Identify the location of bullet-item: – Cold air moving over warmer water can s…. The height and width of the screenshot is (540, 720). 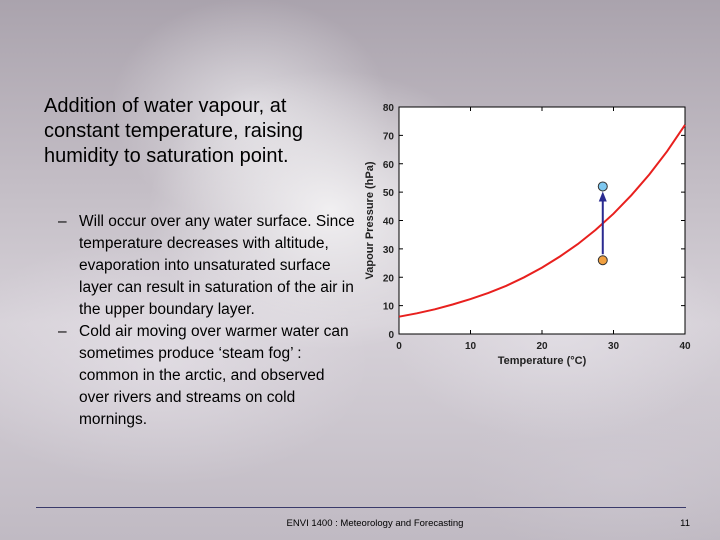
(208, 376).